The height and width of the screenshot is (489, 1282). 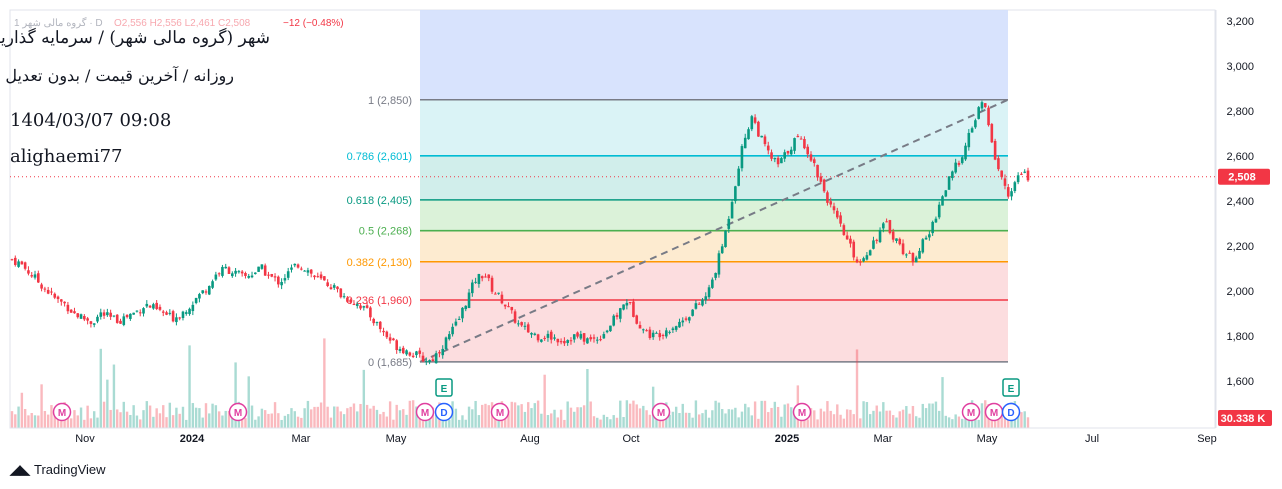 I want to click on fib-zone-0.786, so click(x=714, y=127).